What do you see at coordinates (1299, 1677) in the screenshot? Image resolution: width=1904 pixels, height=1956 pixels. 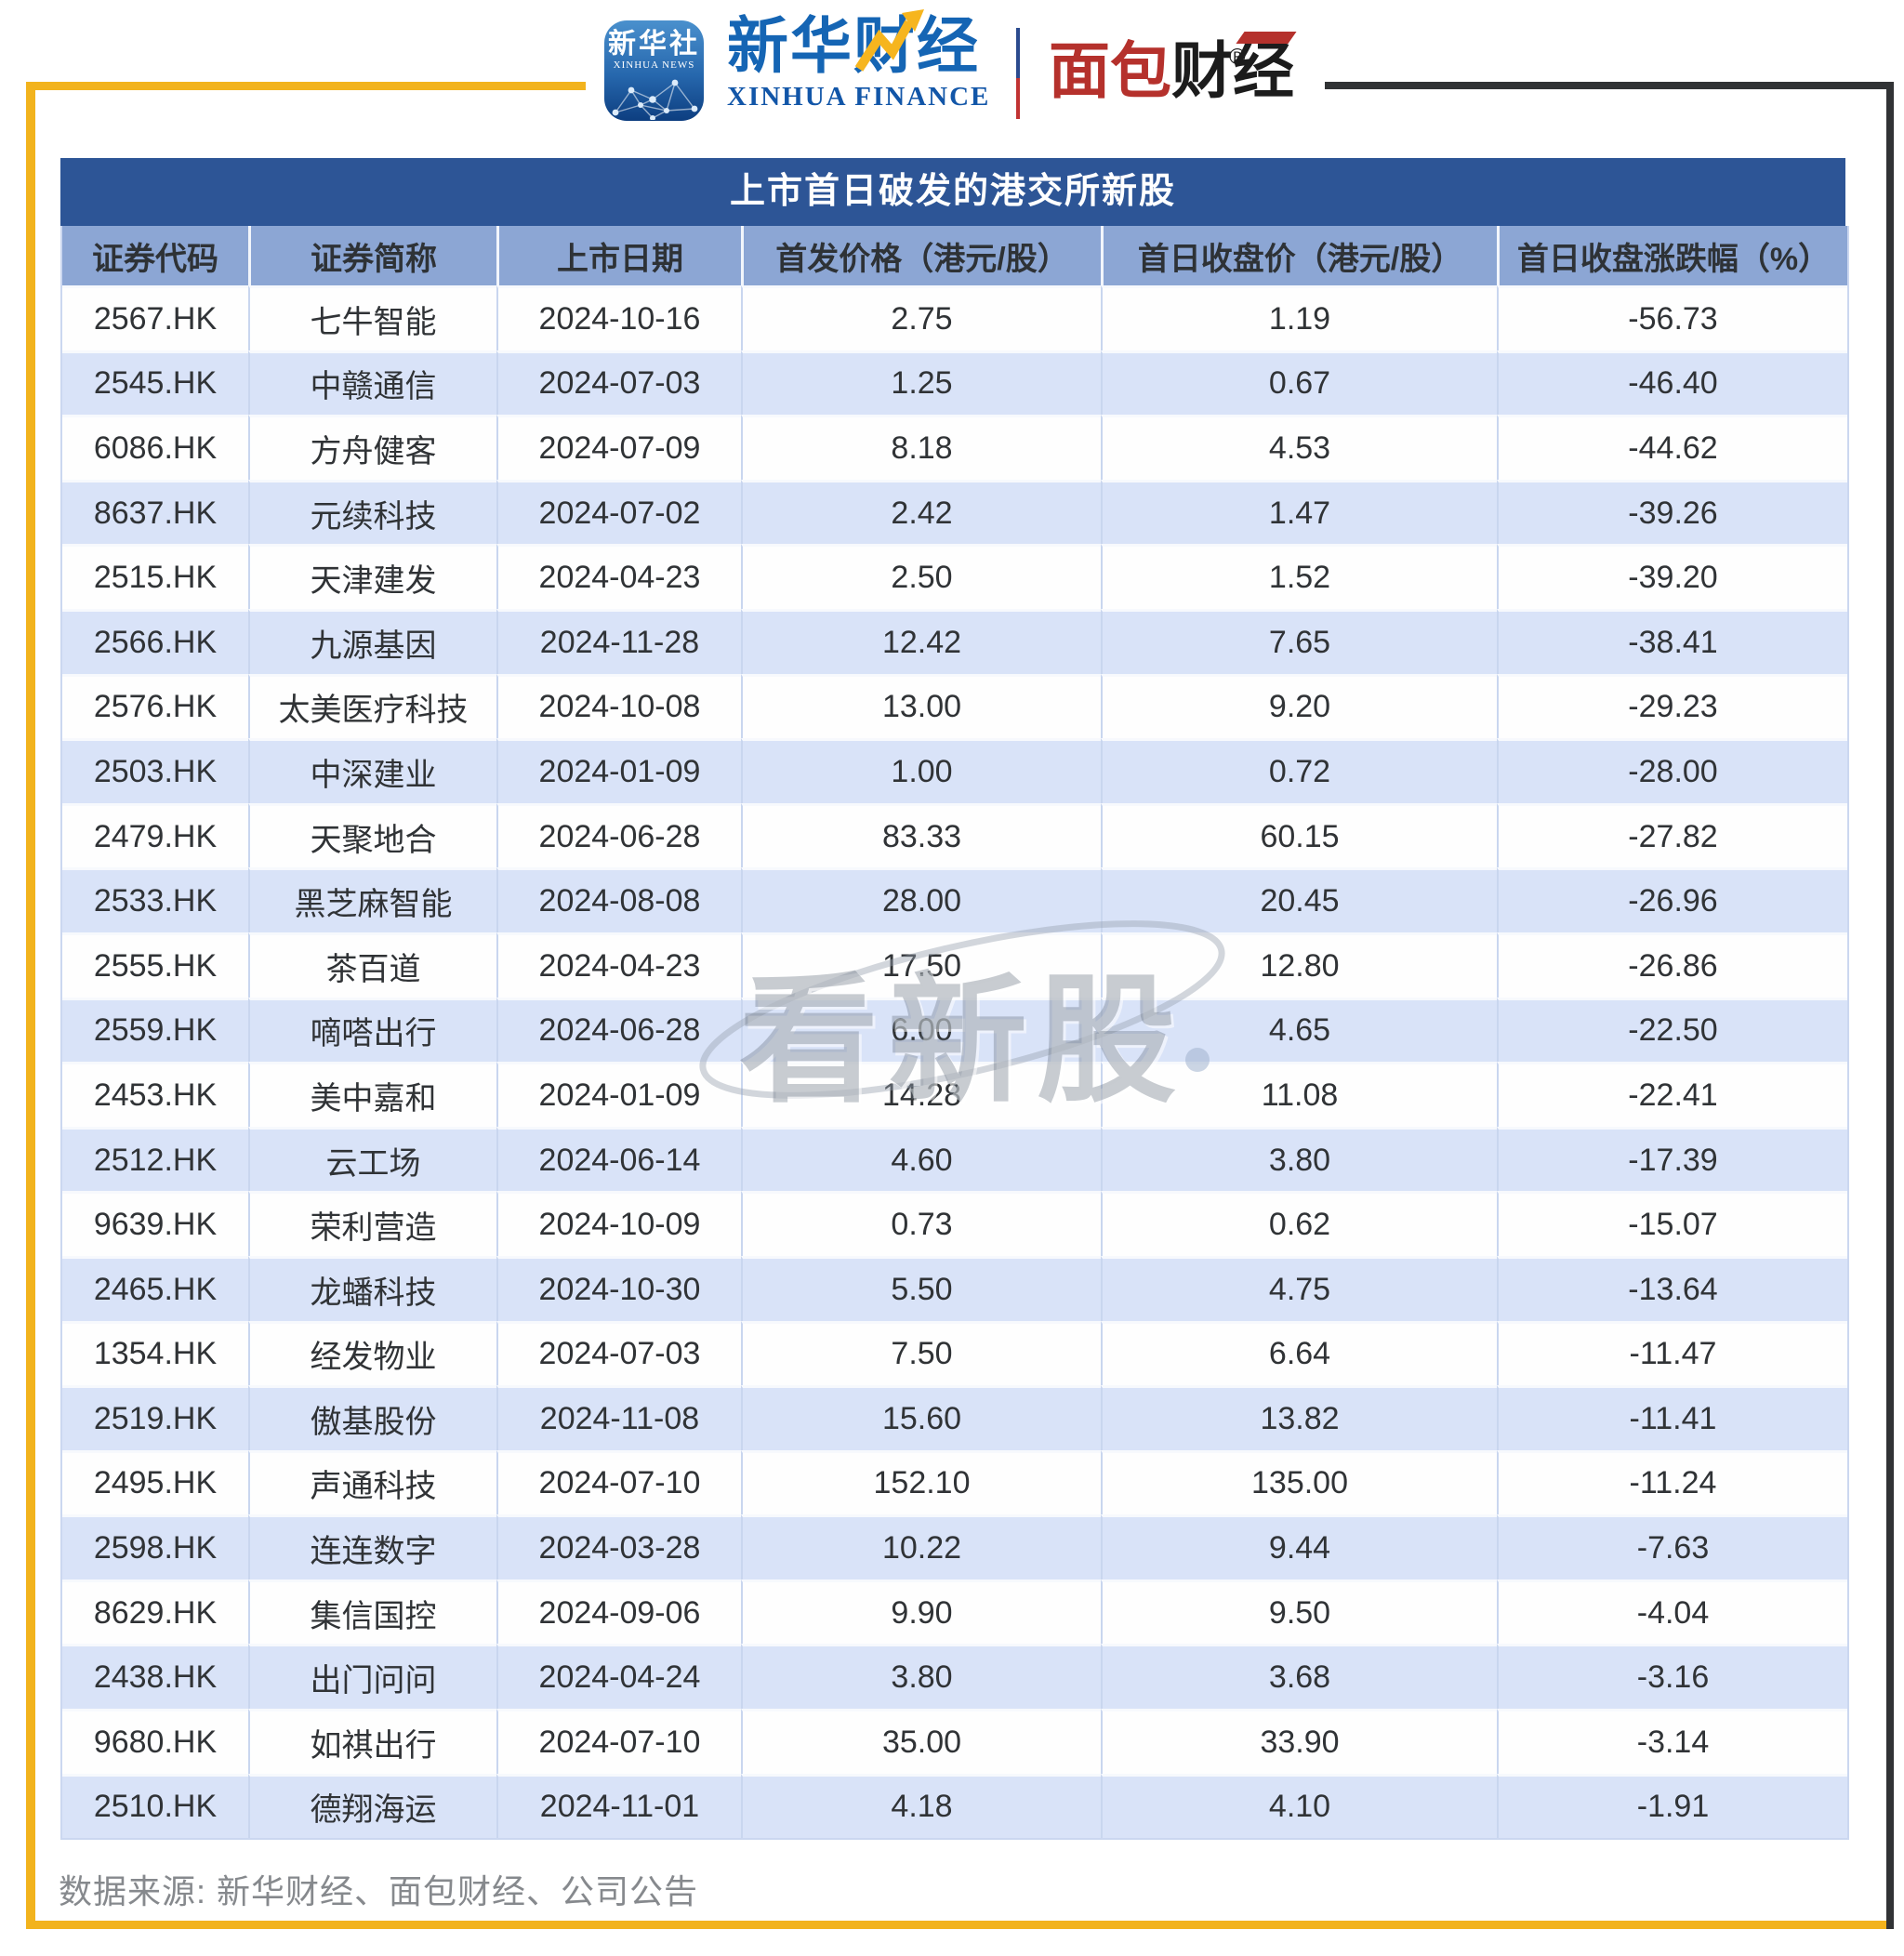 I see `cell-close-price: 3.68` at bounding box center [1299, 1677].